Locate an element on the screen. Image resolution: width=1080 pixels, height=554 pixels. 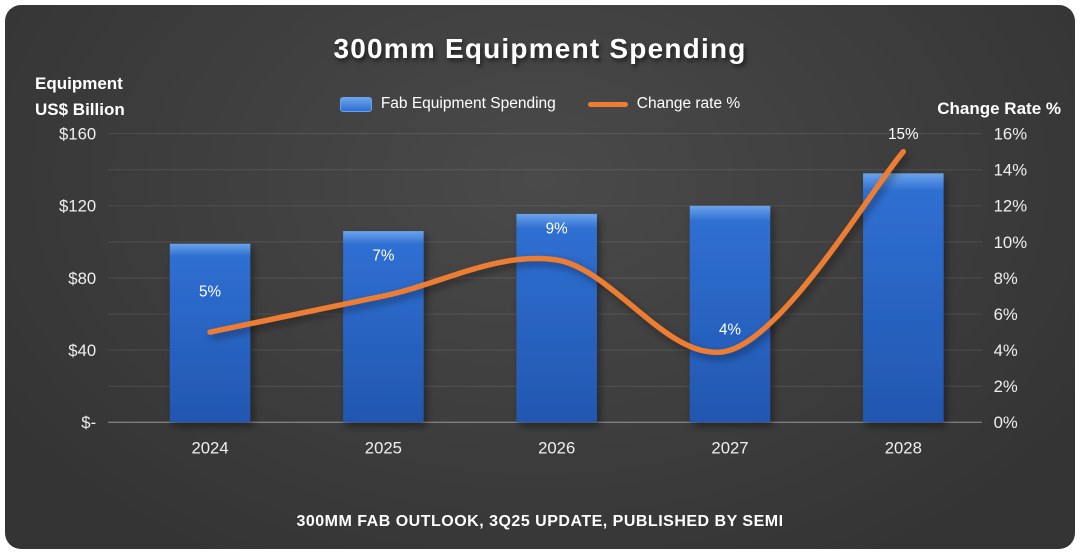
legend: Fab Equipment Spending Change rate % is located at coordinates (540, 104).